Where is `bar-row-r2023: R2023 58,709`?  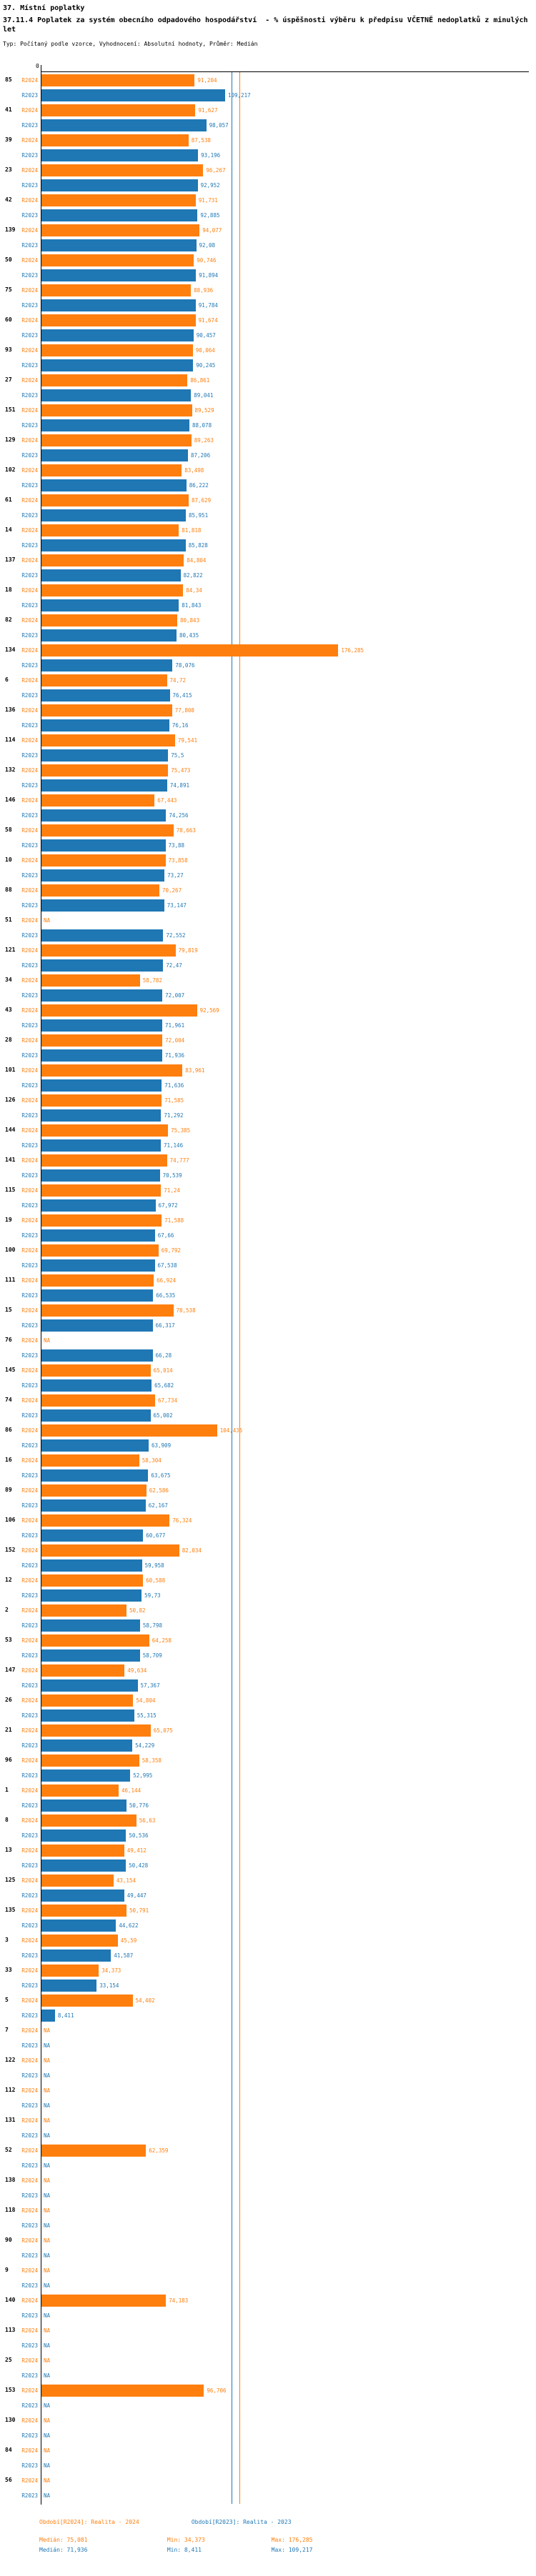
bar-row-r2023: R2023 58,709 is located at coordinates (268, 1656).